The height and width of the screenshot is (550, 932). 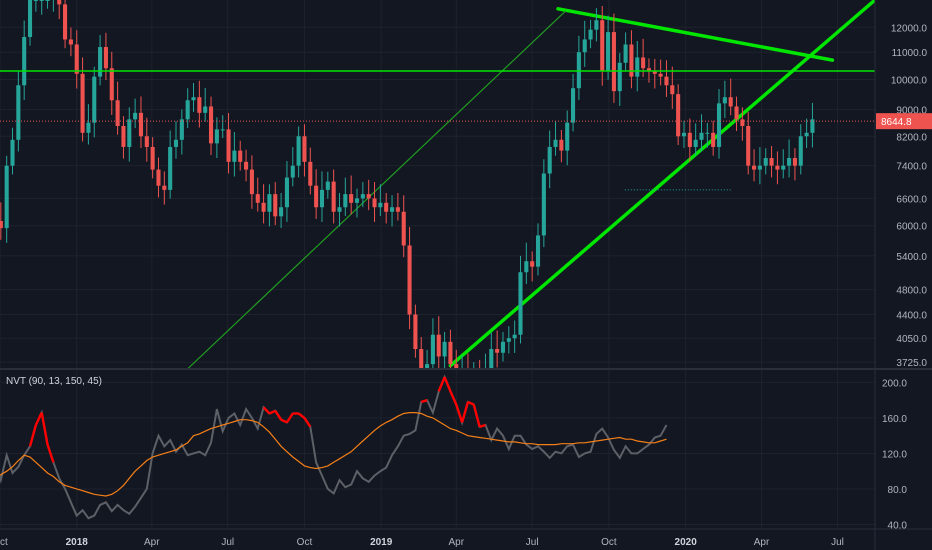 What do you see at coordinates (466, 538) in the screenshot?
I see `time-axis: Oct 2018 Apr Jul Oct 2019 Apr Jul Oct 2020 Apr Jul` at bounding box center [466, 538].